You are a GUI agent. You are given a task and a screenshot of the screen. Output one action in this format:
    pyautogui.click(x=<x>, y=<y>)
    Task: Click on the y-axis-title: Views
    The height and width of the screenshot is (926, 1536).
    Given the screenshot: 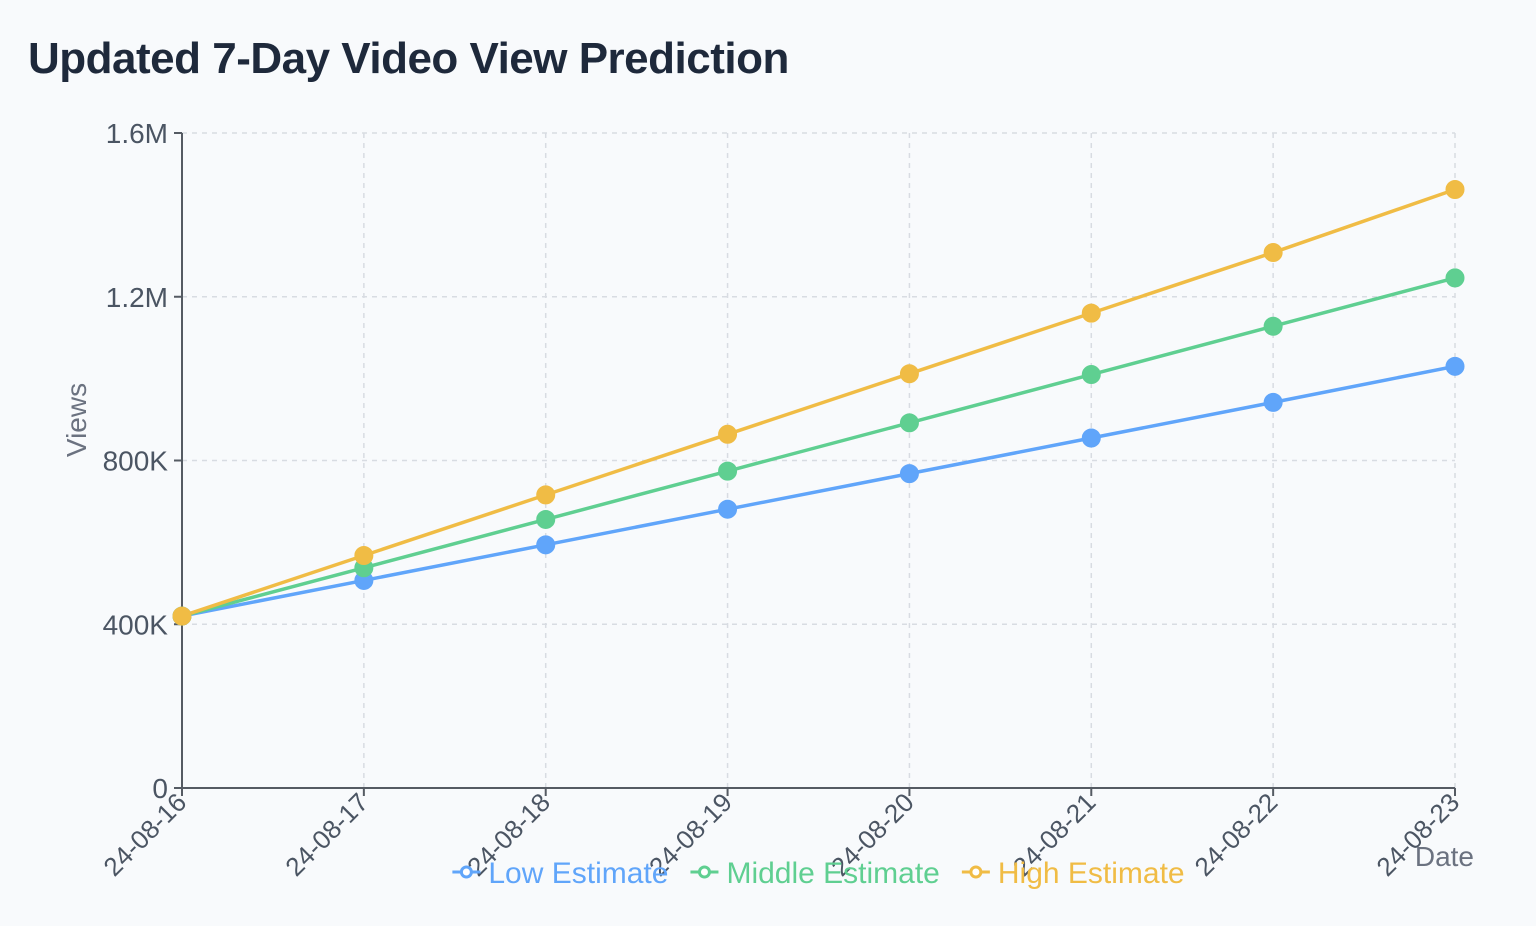 What is the action you would take?
    pyautogui.click(x=76, y=420)
    